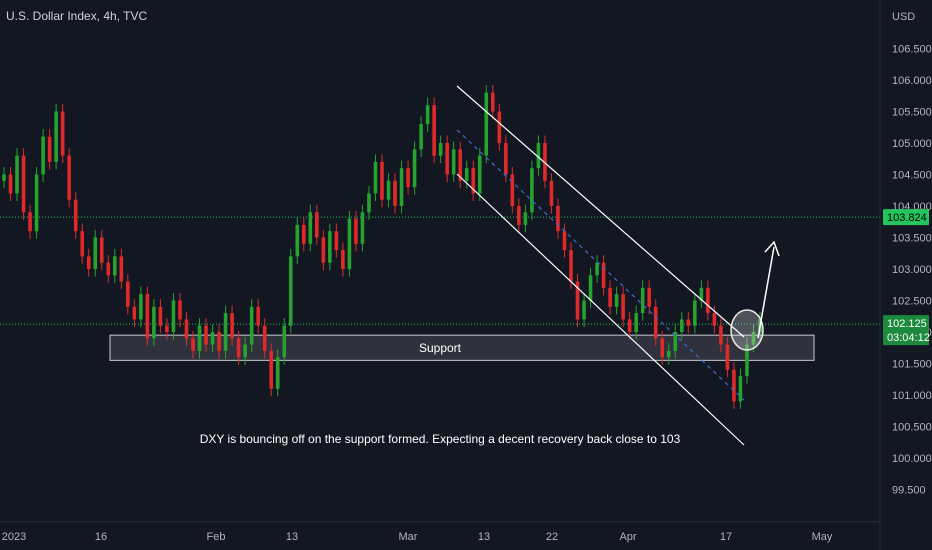  I want to click on y-tick-label: 101.000, so click(912, 396).